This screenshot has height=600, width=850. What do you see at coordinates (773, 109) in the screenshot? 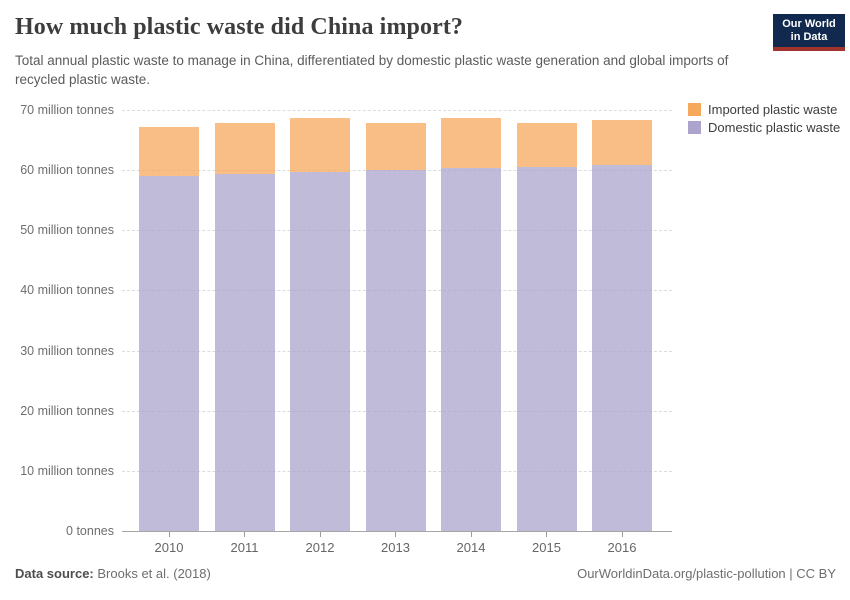
I see `legend-label-imported-plastic-waste: Imported plastic waste` at bounding box center [773, 109].